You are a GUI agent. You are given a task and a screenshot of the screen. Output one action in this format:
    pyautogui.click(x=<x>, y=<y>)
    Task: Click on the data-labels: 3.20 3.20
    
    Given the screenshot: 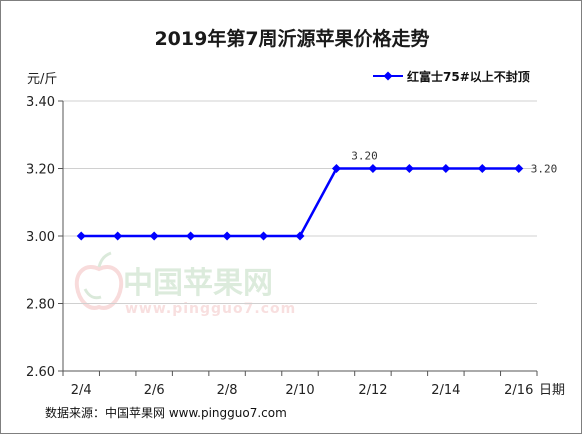 What is the action you would take?
    pyautogui.click(x=454, y=163)
    